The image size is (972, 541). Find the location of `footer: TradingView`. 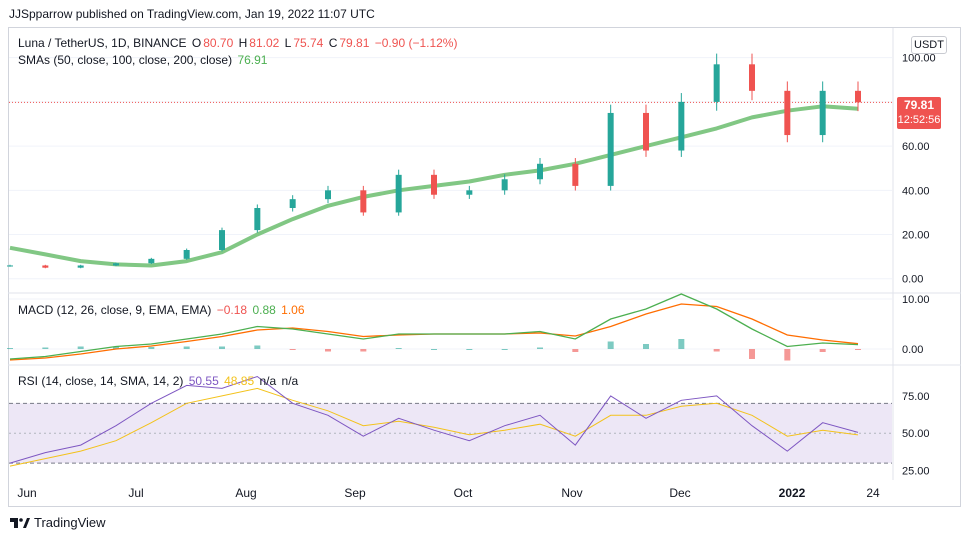

footer: TradingView is located at coordinates (58, 522).